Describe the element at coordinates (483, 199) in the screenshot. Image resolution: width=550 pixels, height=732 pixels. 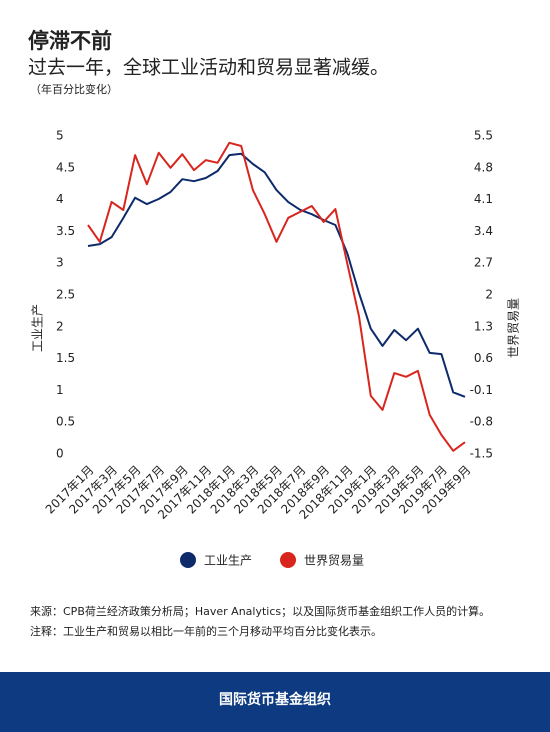
I see `y2-tick-label: 4.1` at that location.